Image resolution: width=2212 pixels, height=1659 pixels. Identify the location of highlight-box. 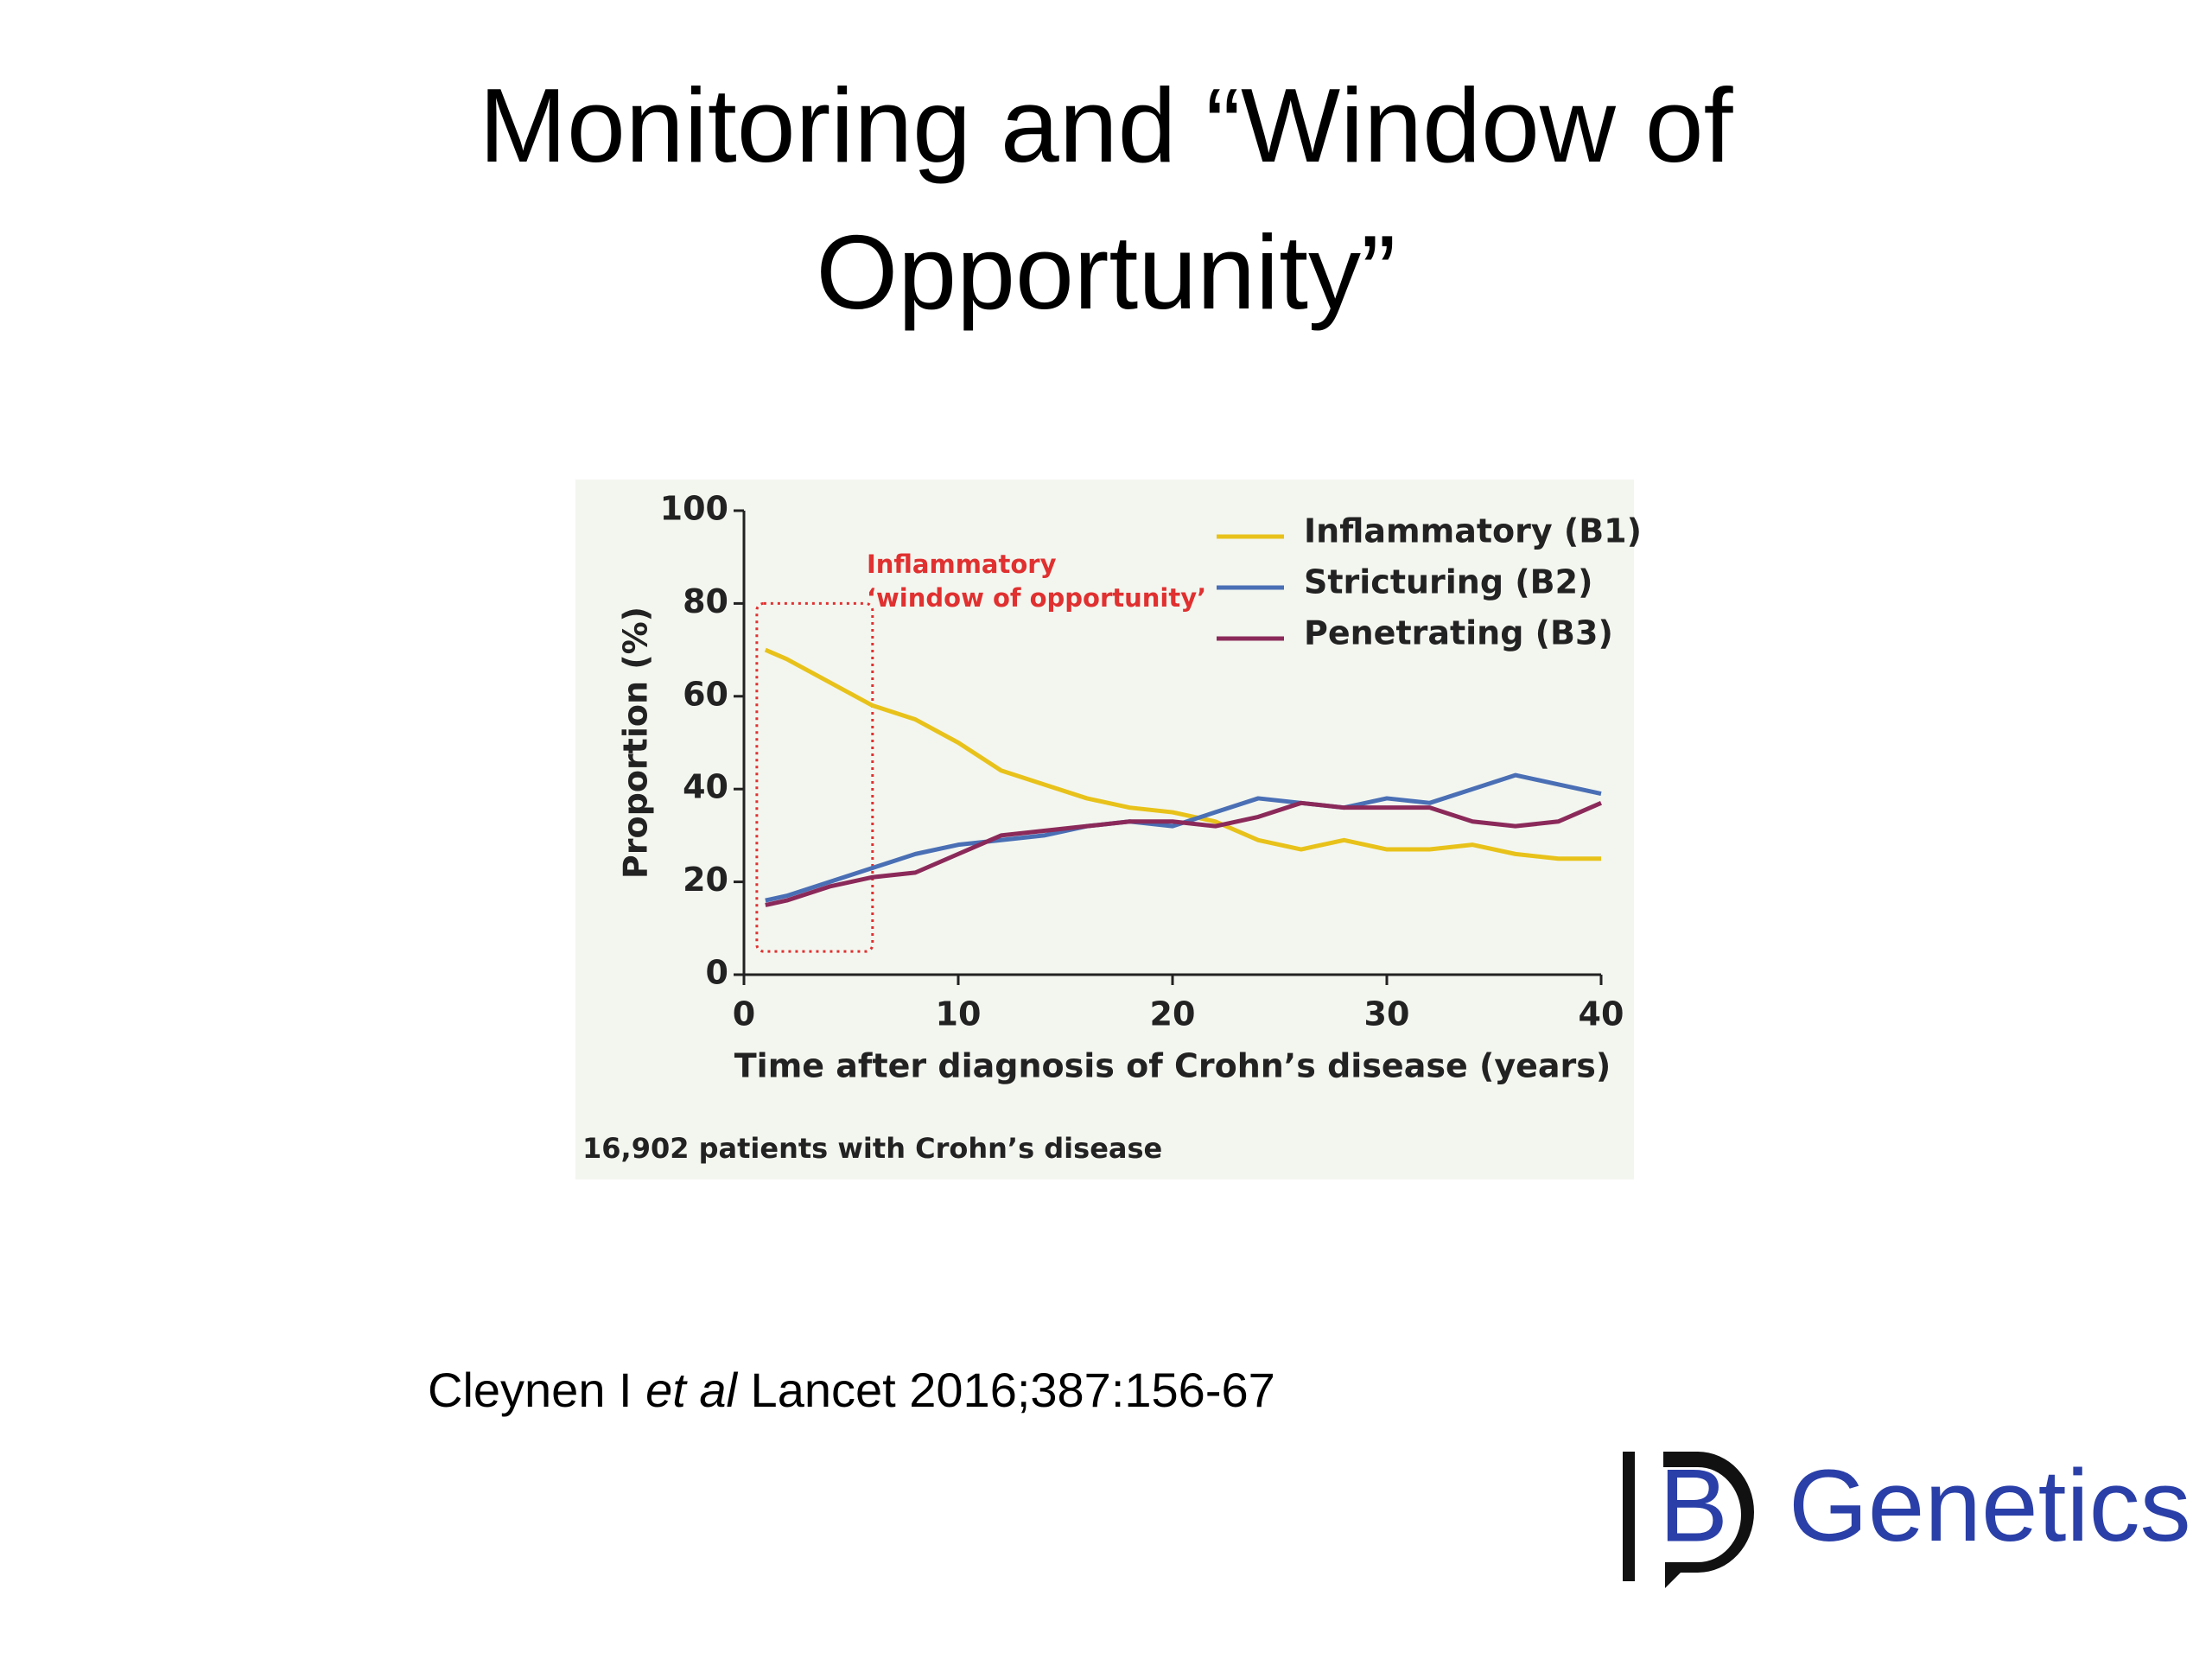
(814, 777).